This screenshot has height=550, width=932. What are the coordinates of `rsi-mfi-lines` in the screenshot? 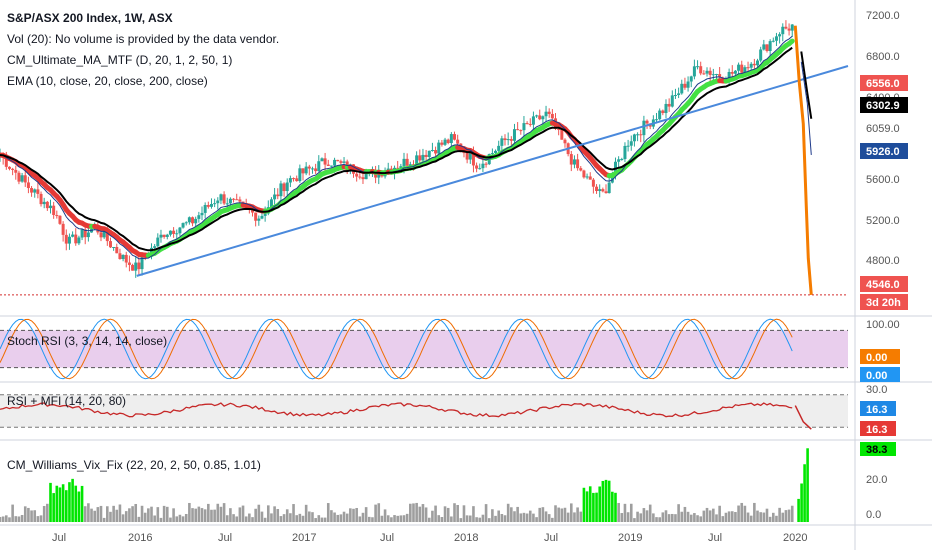 It's located at (406, 416).